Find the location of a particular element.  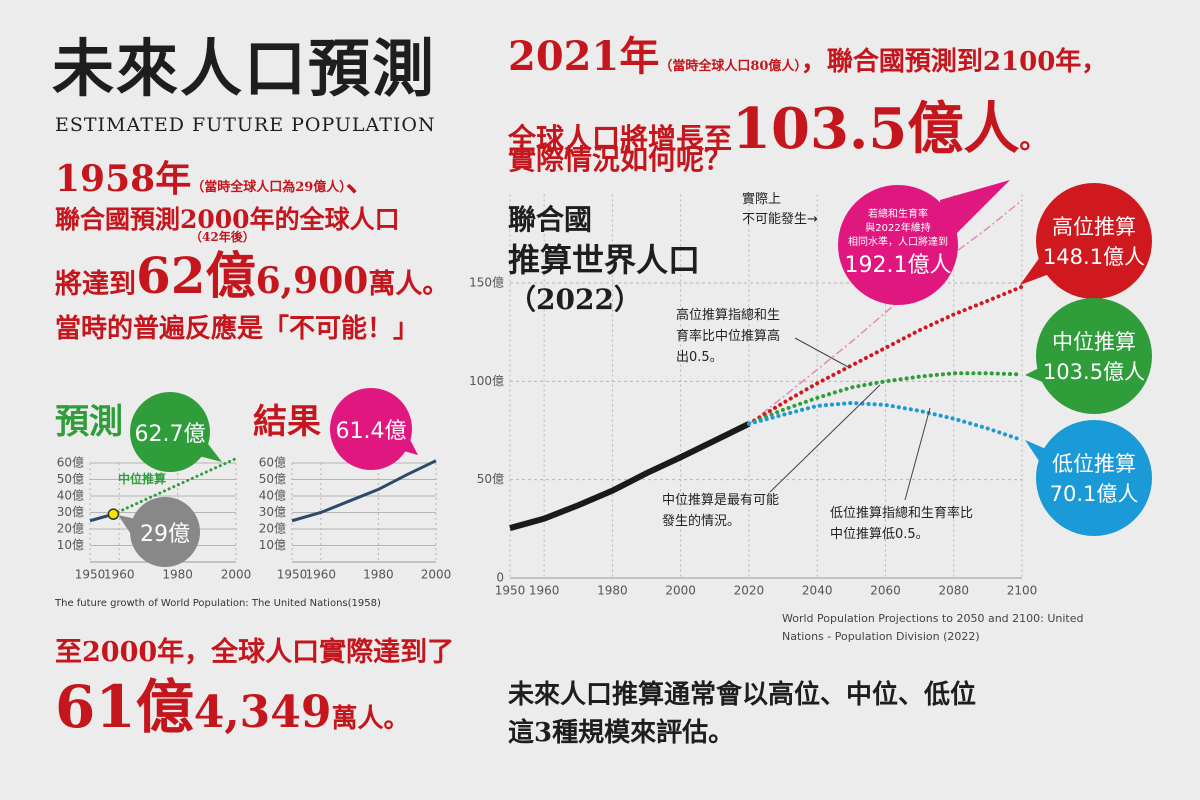

callout: 29億 is located at coordinates (165, 532).